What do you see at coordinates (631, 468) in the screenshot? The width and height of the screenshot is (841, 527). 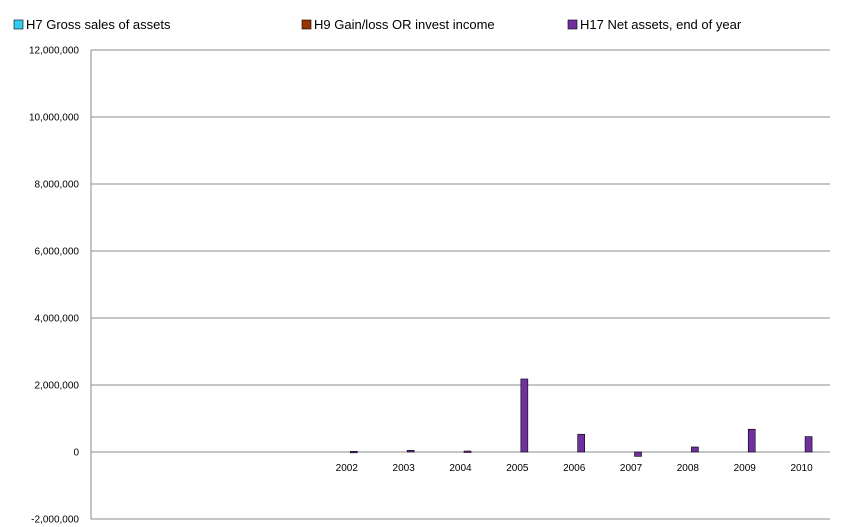 I see `x-tick-label: 2007` at bounding box center [631, 468].